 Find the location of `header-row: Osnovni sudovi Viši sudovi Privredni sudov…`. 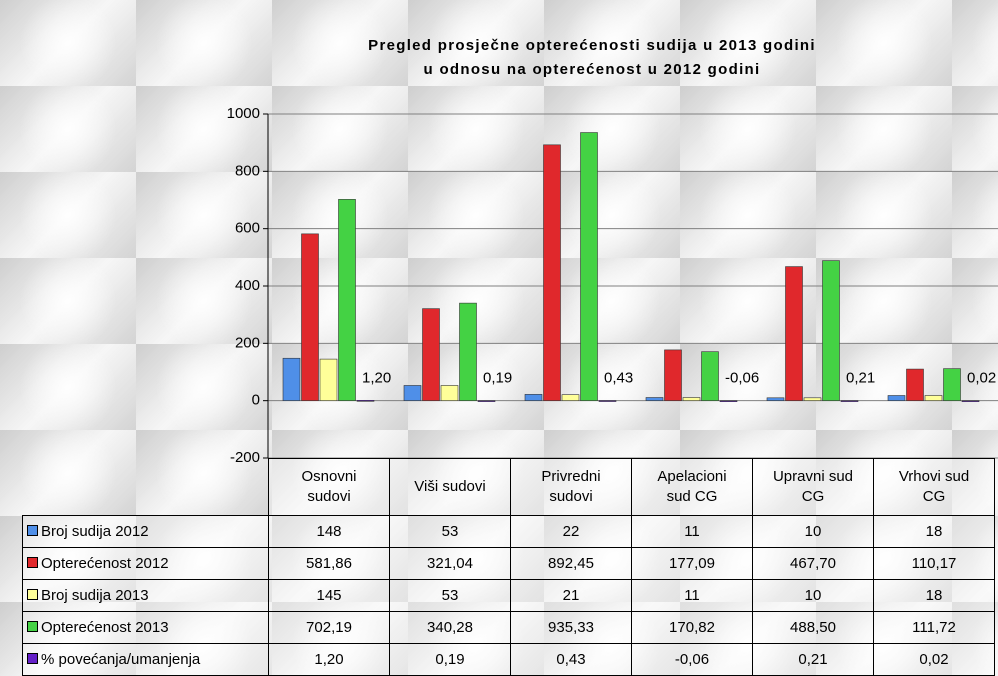

header-row: Osnovni sudovi Viši sudovi Privredni sudov… is located at coordinates (508, 487).